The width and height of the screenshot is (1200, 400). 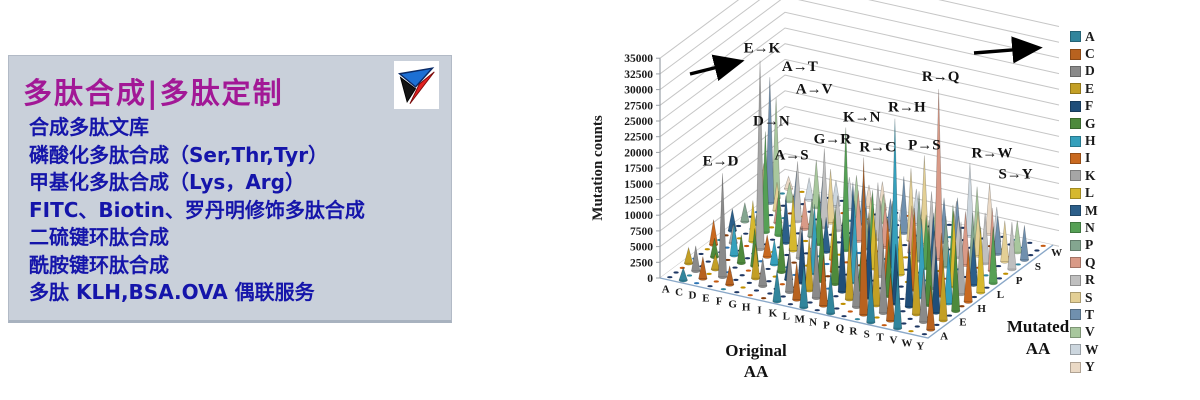 I want to click on legend-item: I, so click(x=1084, y=158).